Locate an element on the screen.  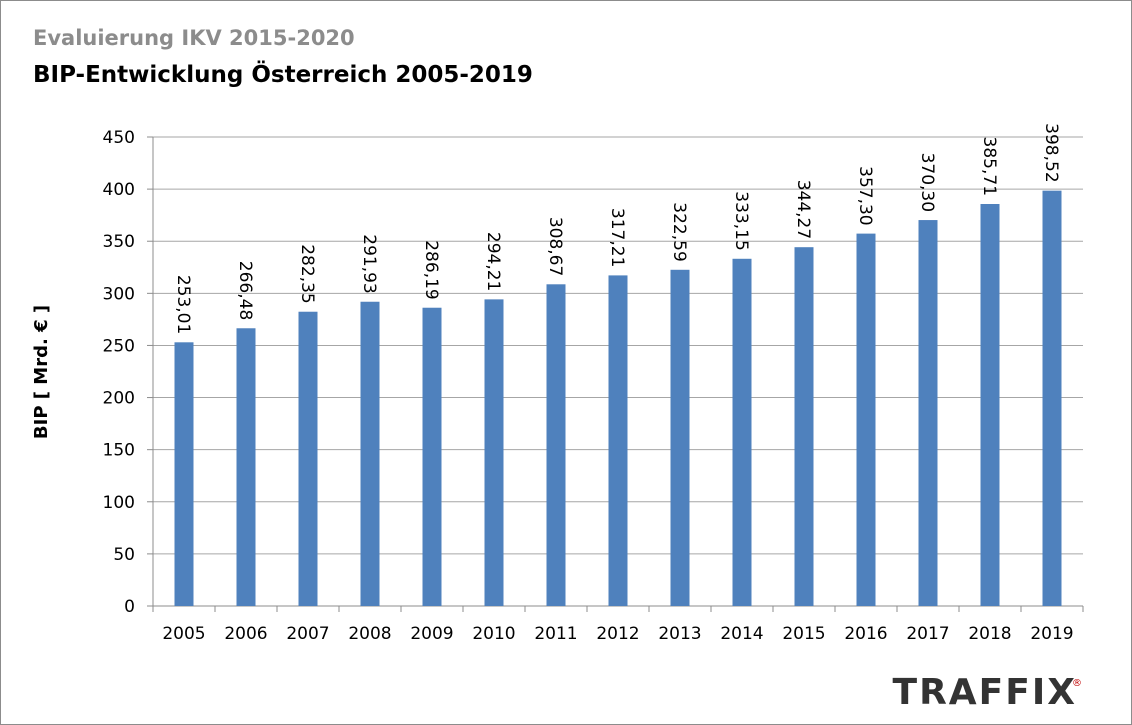
y-tick-label: 0 is located at coordinates (129, 607).